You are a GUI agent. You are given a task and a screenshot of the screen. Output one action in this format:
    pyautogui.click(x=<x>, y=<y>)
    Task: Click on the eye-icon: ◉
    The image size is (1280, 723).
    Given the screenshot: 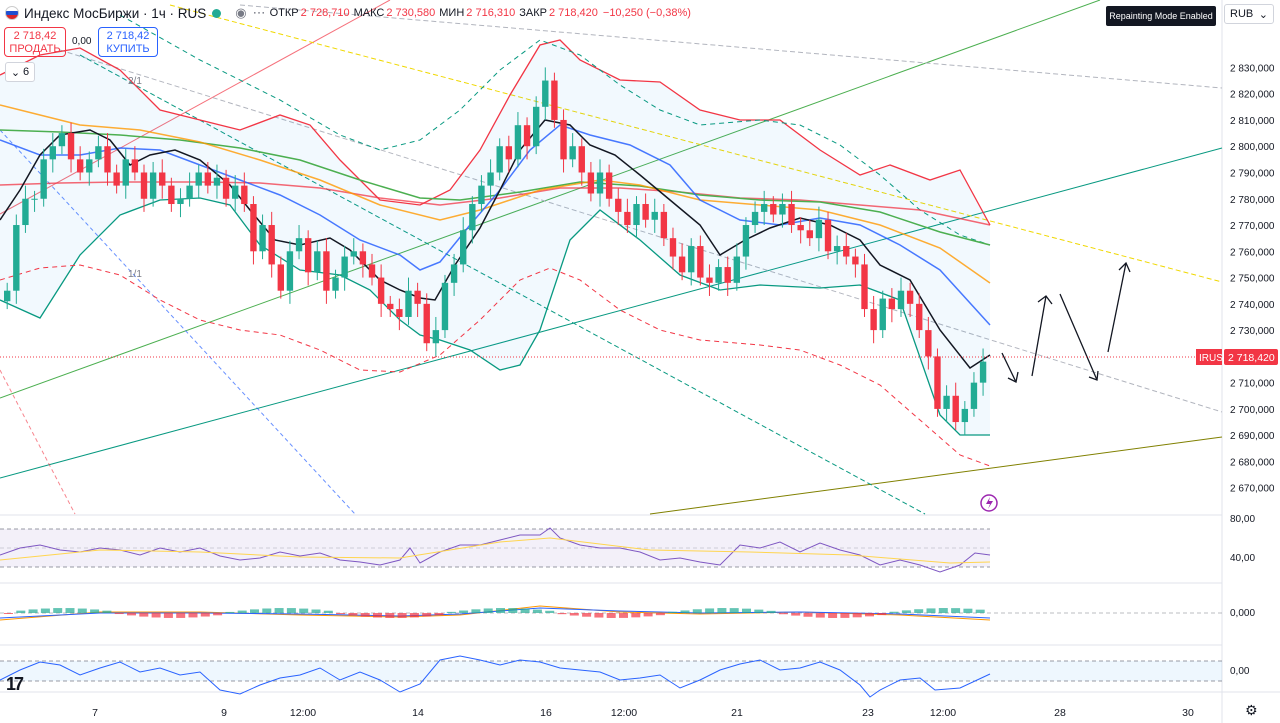 What is the action you would take?
    pyautogui.click(x=241, y=12)
    